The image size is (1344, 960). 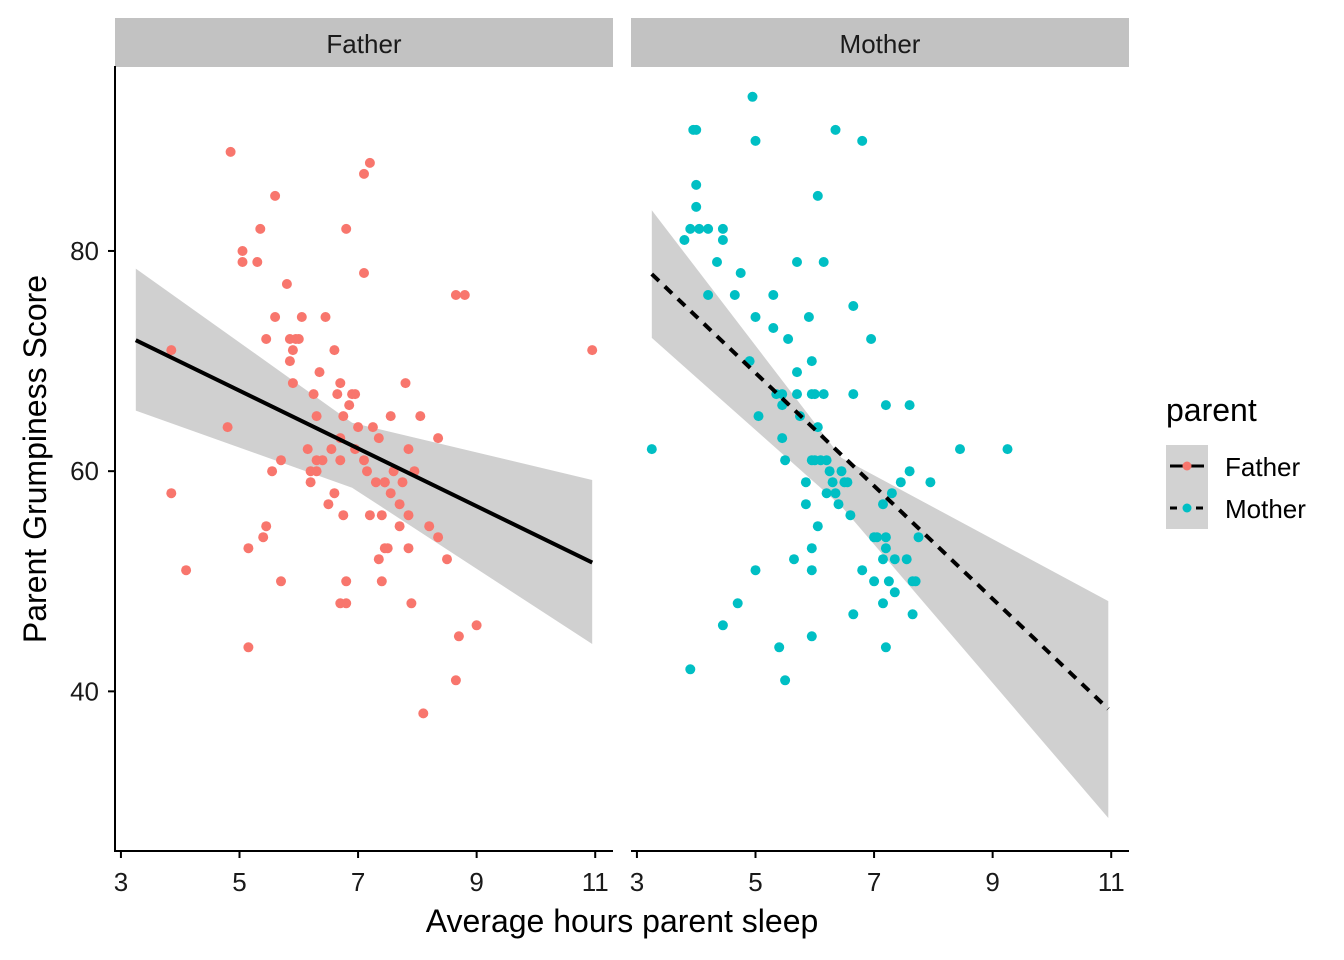 I want to click on x-tick-label-1-5: 5, so click(x=755, y=882).